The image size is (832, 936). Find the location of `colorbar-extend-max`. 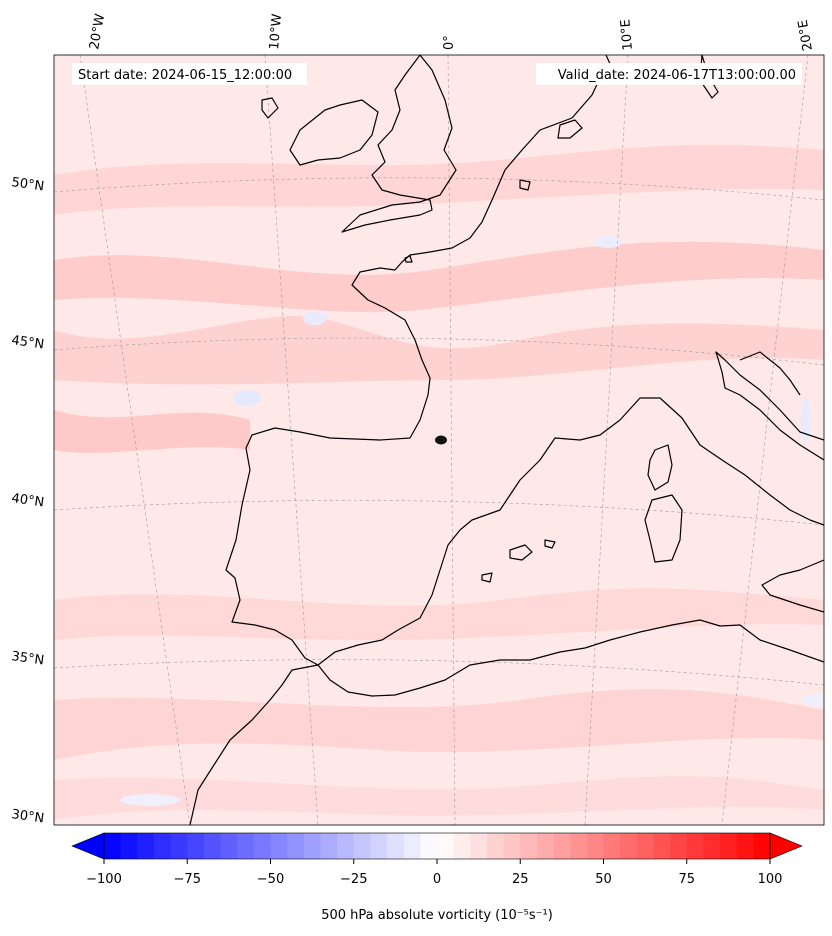

colorbar-extend-max is located at coordinates (786, 846).